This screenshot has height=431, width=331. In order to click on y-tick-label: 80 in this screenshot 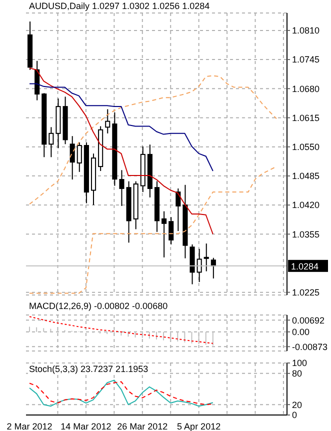, I will do `click(297, 373)`.